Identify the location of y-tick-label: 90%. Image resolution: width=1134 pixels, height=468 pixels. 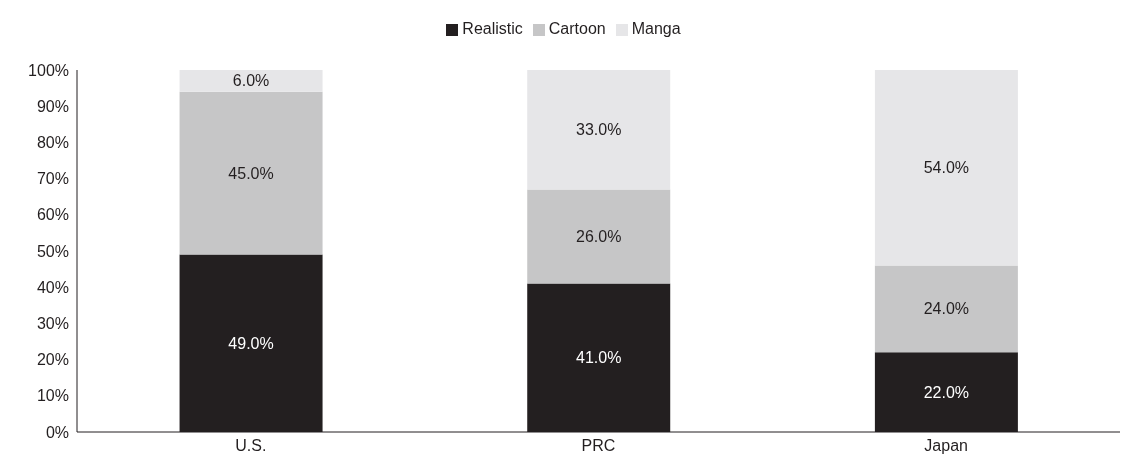
(52, 106).